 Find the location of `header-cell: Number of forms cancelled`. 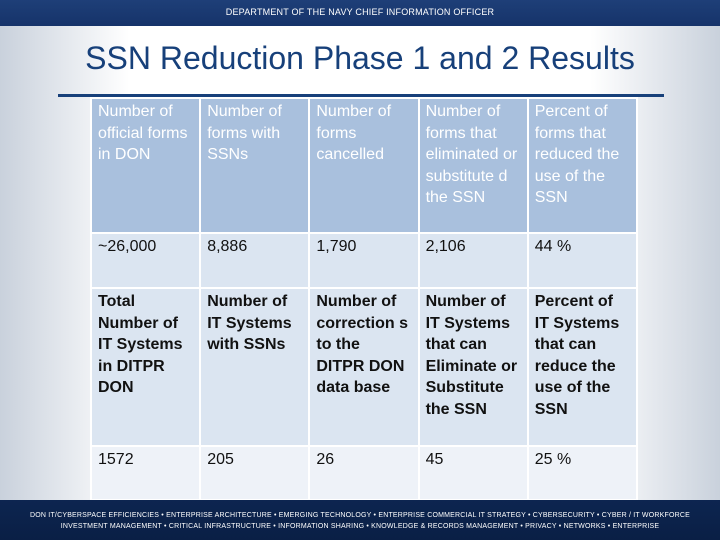

header-cell: Number of forms cancelled is located at coordinates (364, 165).